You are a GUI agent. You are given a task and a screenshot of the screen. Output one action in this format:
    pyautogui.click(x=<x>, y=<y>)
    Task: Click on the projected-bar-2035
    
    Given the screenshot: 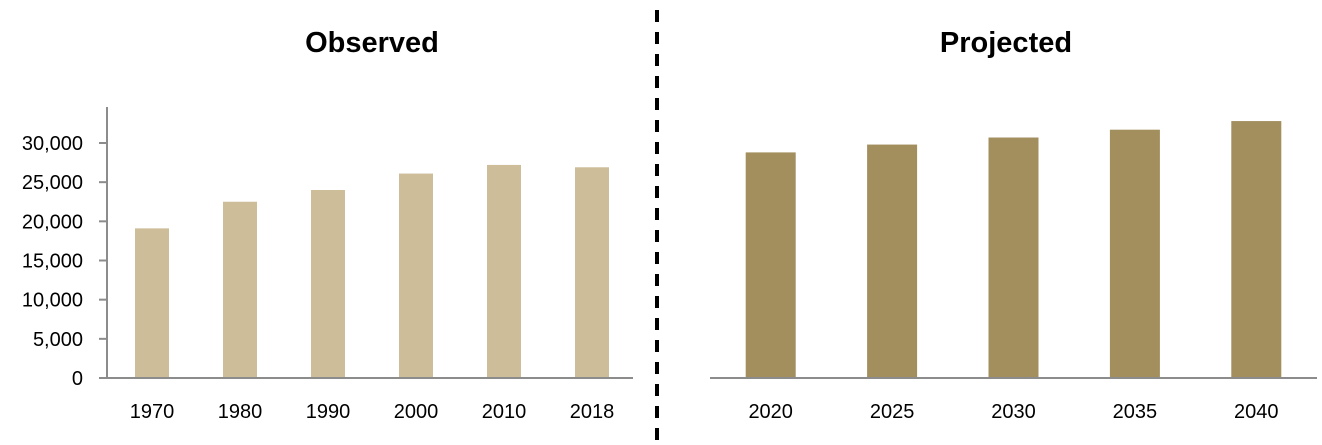 What is the action you would take?
    pyautogui.click(x=1134, y=253)
    